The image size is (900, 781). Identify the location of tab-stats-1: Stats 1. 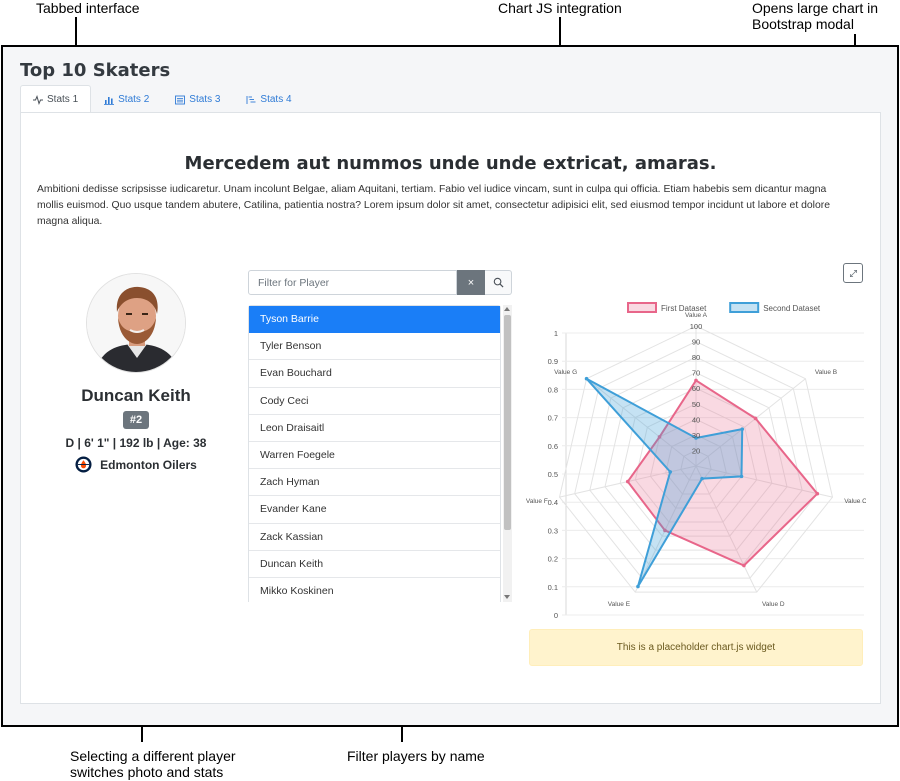
(56, 99).